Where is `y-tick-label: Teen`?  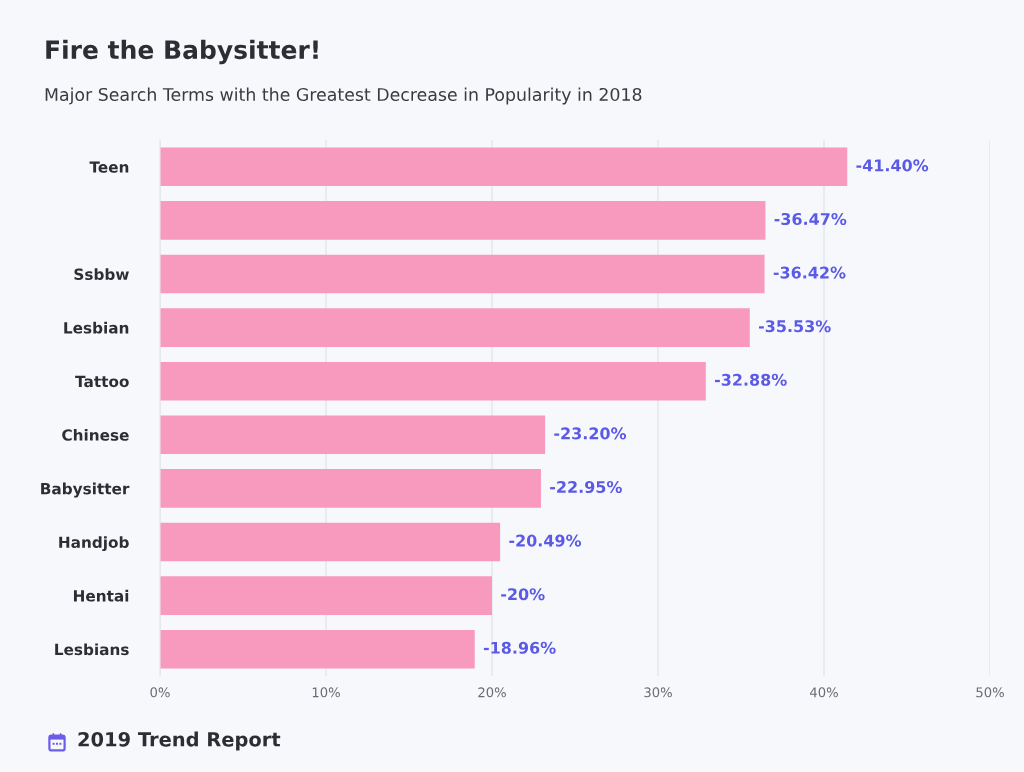 y-tick-label: Teen is located at coordinates (109, 167).